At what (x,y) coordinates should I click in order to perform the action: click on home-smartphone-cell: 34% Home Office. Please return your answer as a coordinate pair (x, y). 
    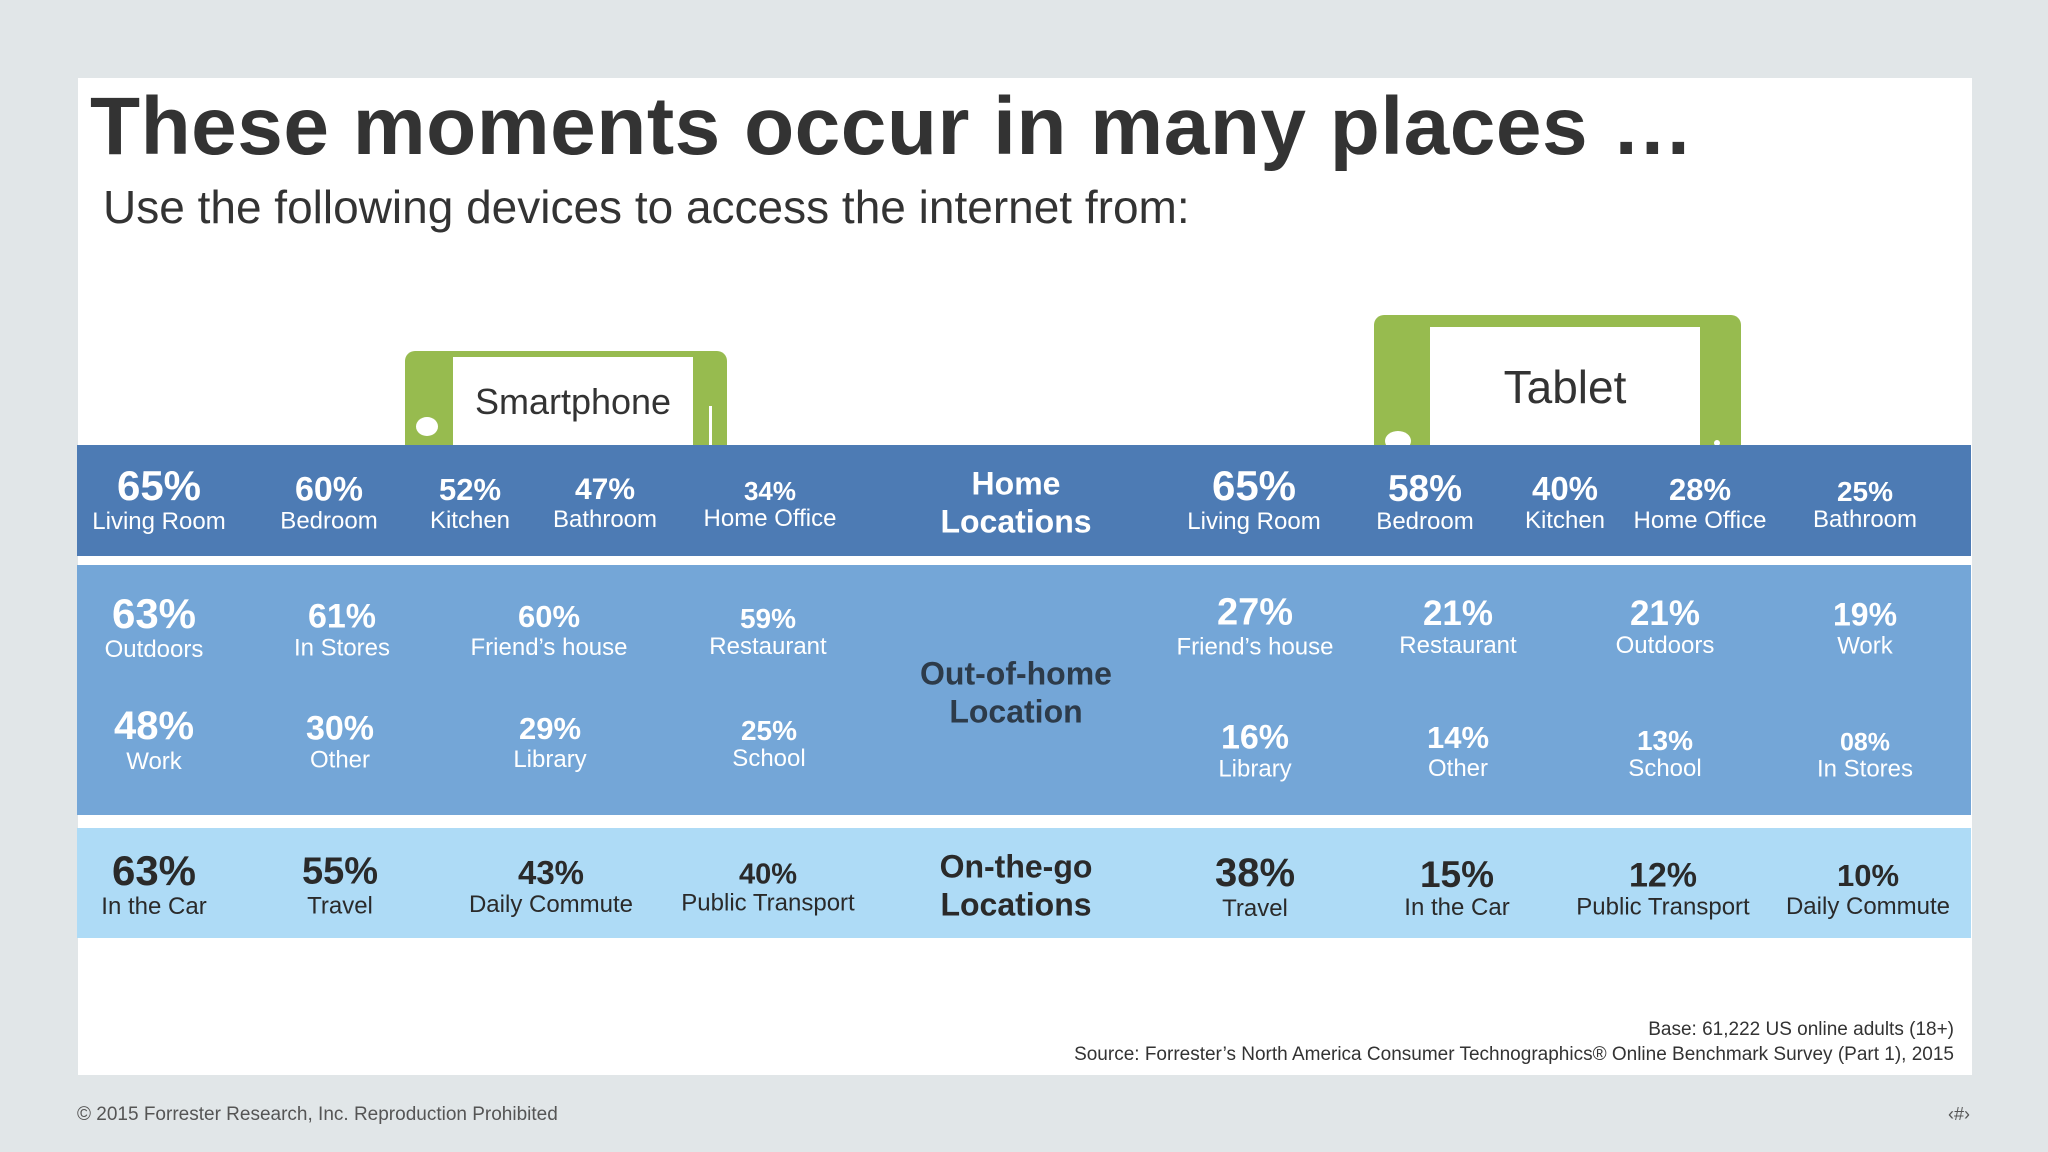
    Looking at the image, I should click on (770, 504).